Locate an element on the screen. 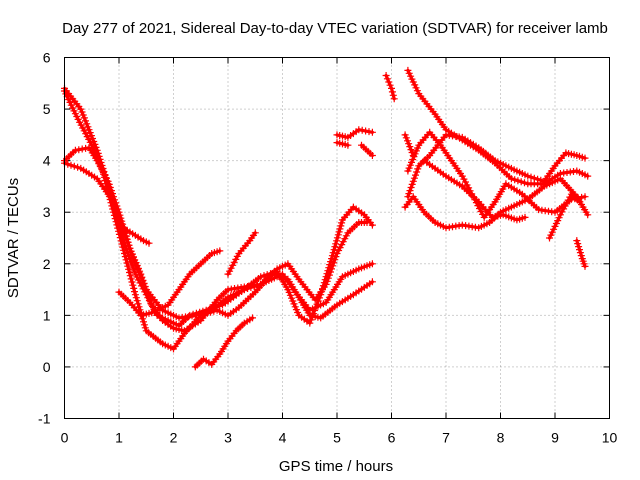 The image size is (640, 480). x-tick-label: 4 is located at coordinates (283, 438).